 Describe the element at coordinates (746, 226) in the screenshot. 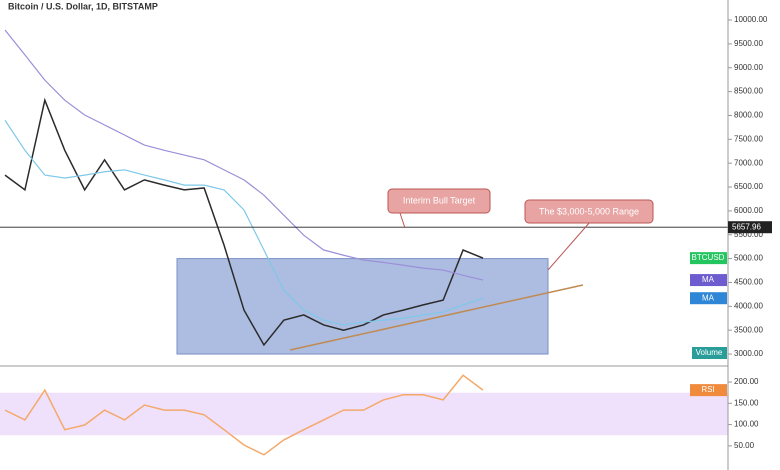

I see `price-tag-label: 5657.96` at that location.